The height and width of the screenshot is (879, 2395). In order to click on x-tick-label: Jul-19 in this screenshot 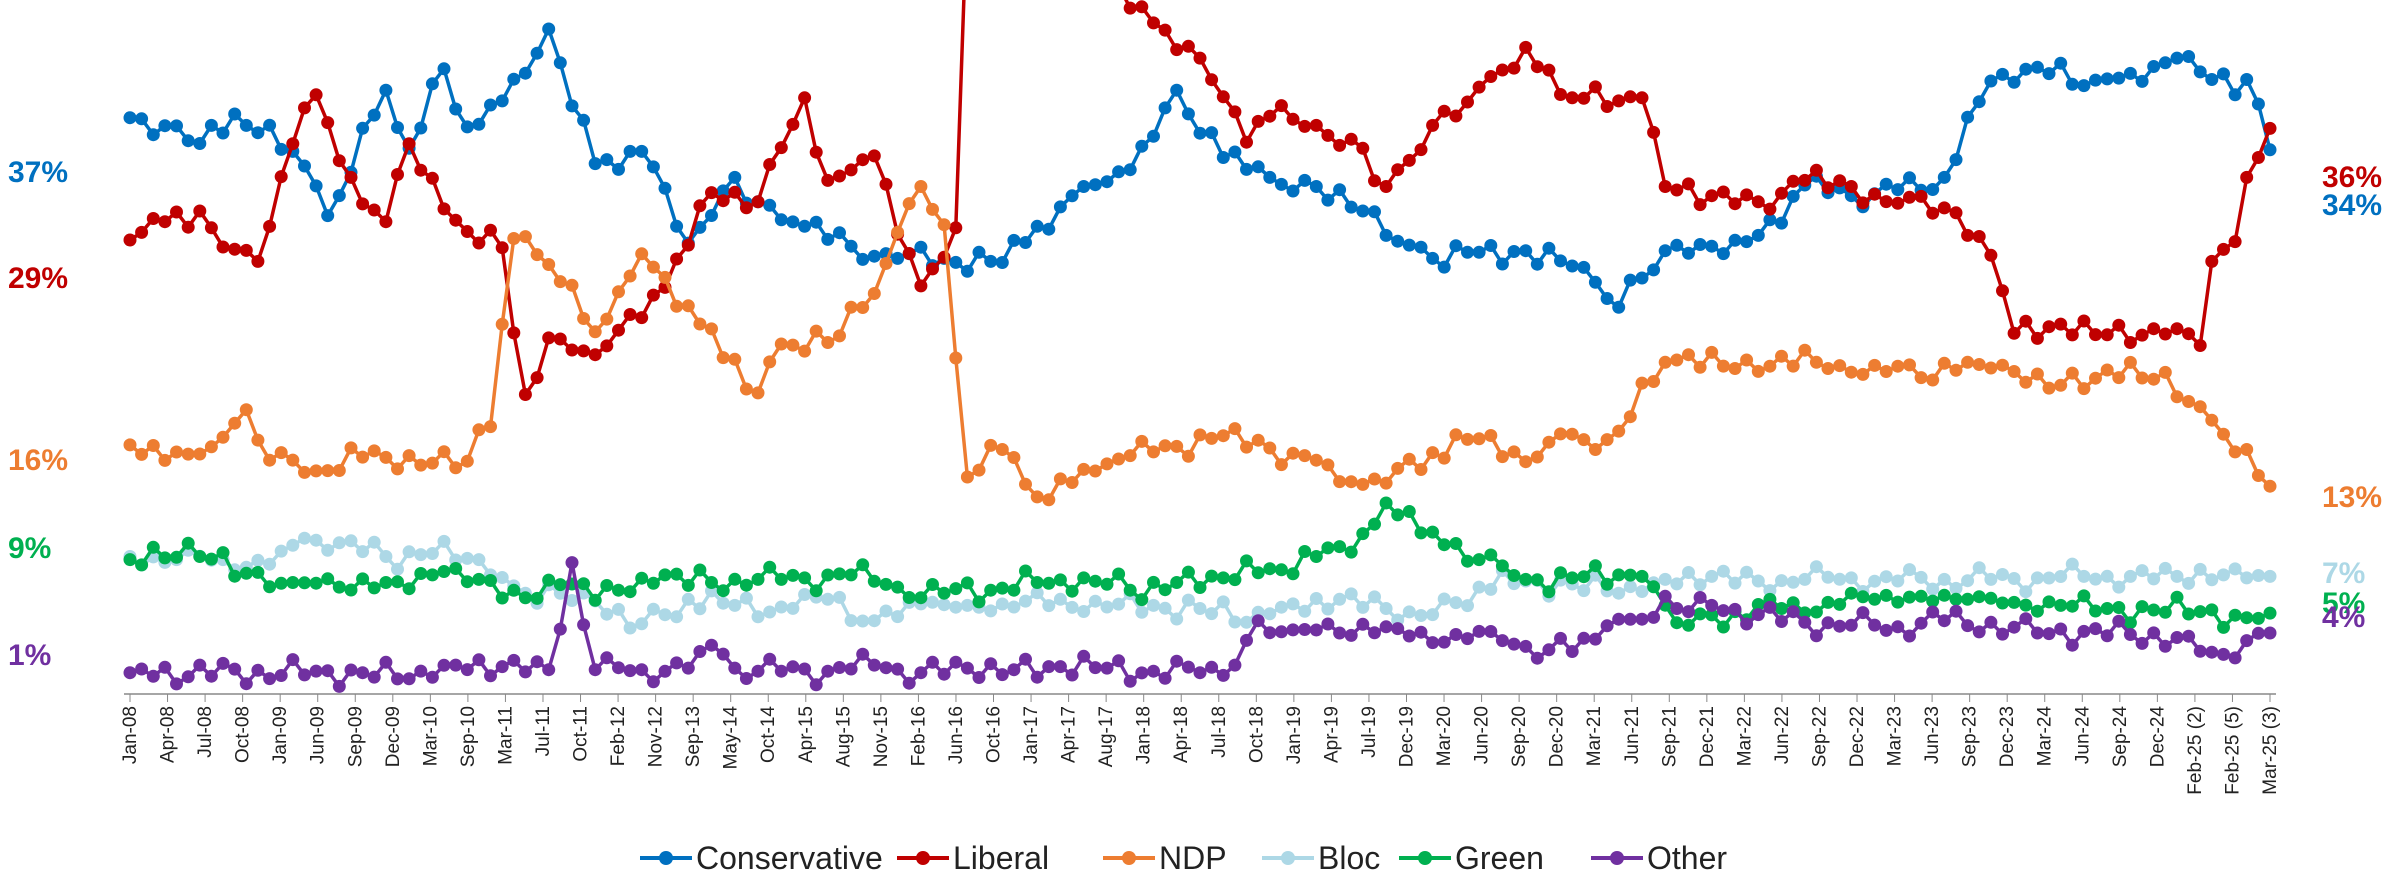, I will do `click(1369, 732)`.